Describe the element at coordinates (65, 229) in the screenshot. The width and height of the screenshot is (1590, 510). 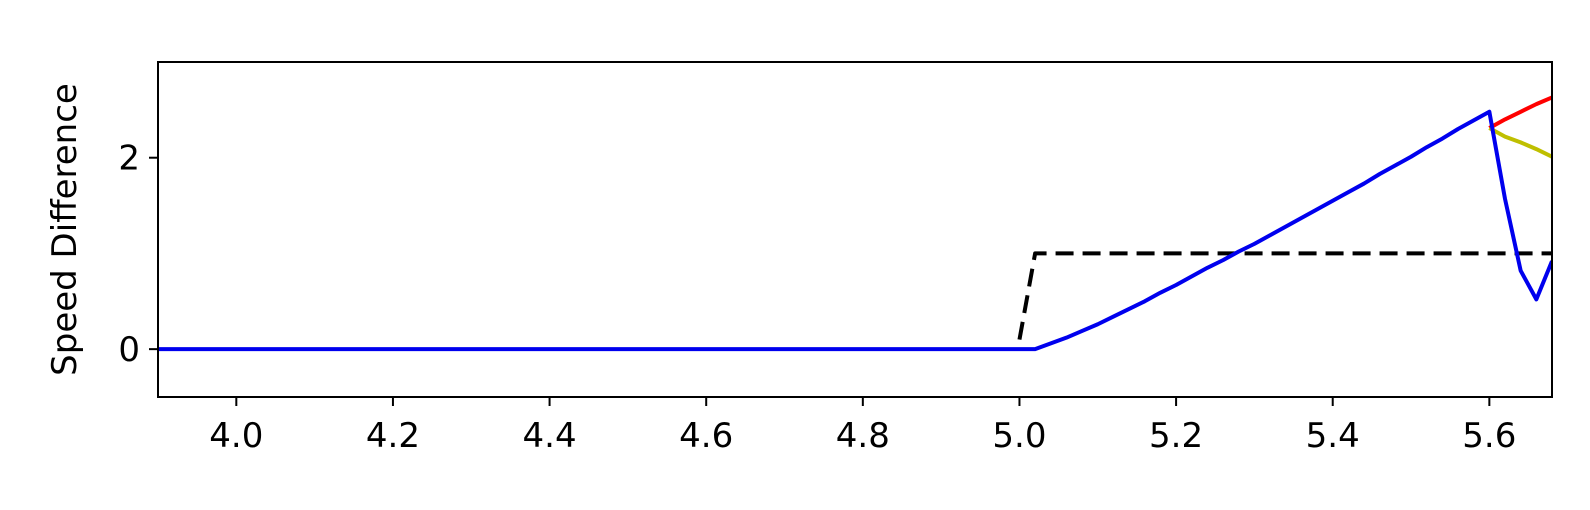
I see `y-axis-label: Speed Difference` at that location.